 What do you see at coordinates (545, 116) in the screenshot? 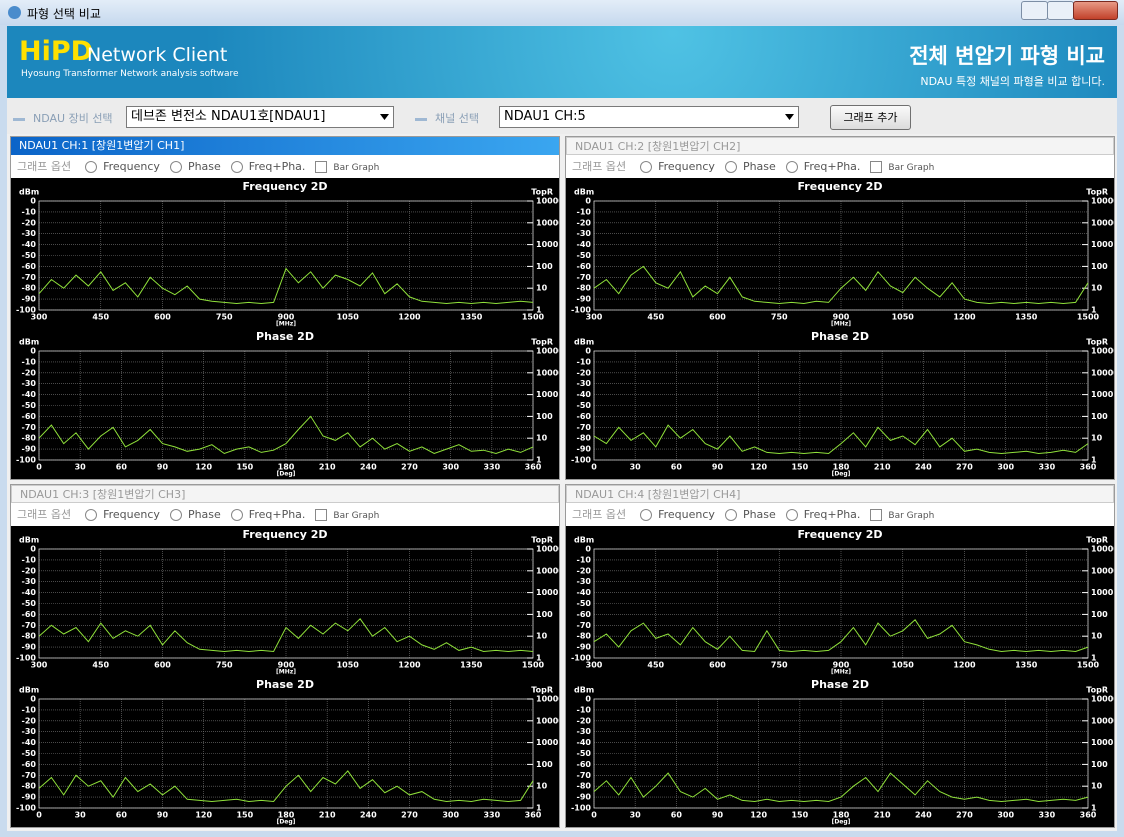
I see `channel-value: NDAU1 CH:5` at bounding box center [545, 116].